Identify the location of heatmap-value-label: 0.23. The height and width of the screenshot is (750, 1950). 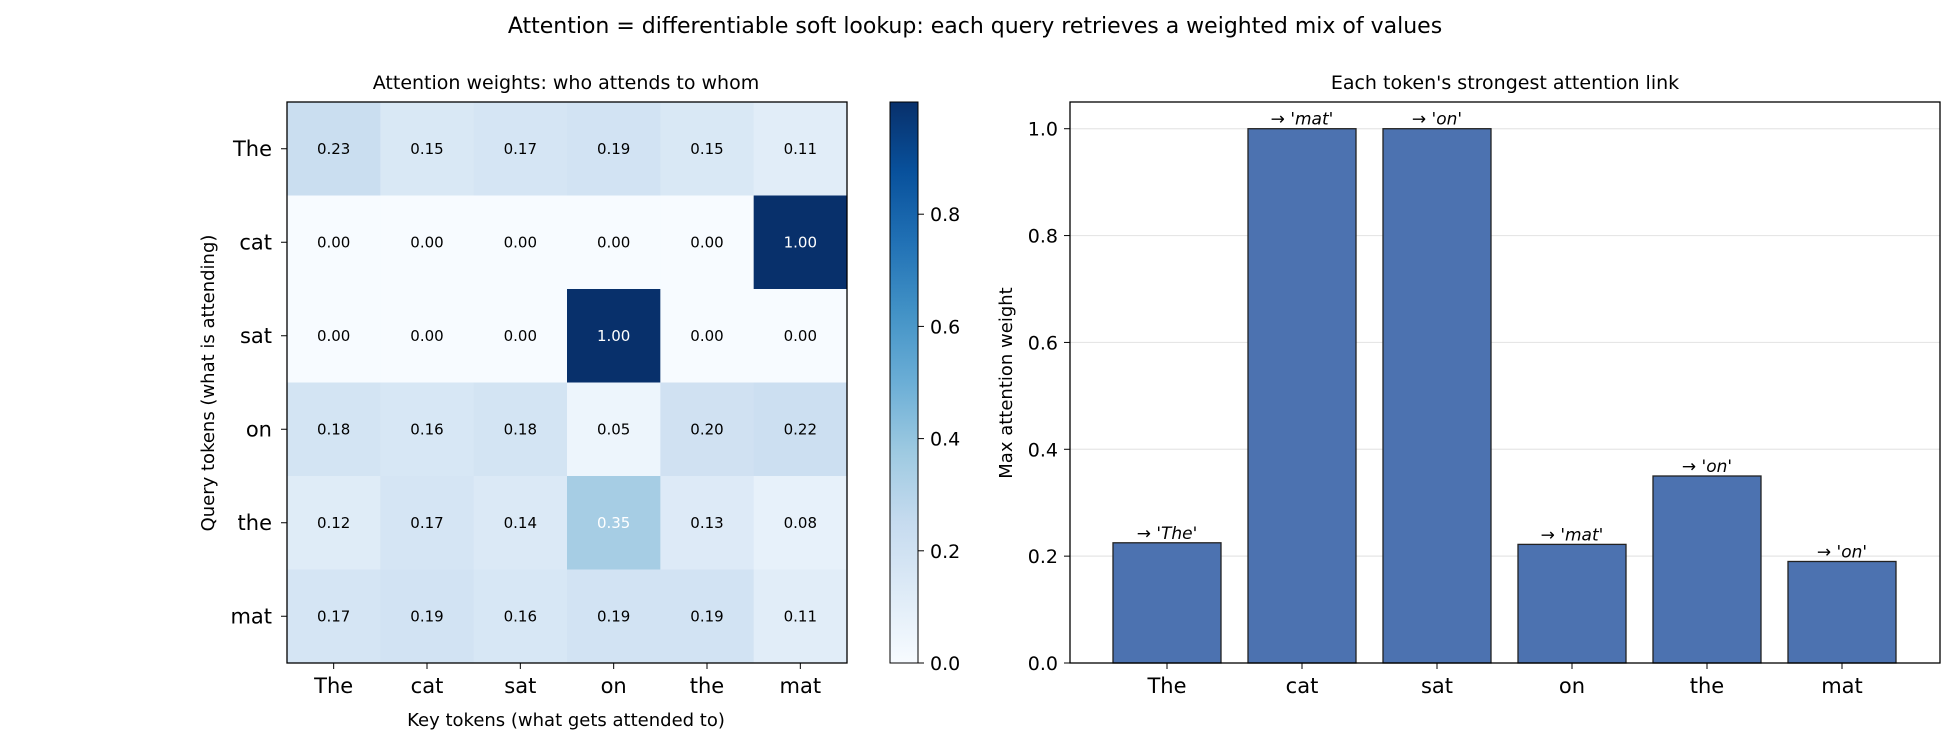
(333, 149).